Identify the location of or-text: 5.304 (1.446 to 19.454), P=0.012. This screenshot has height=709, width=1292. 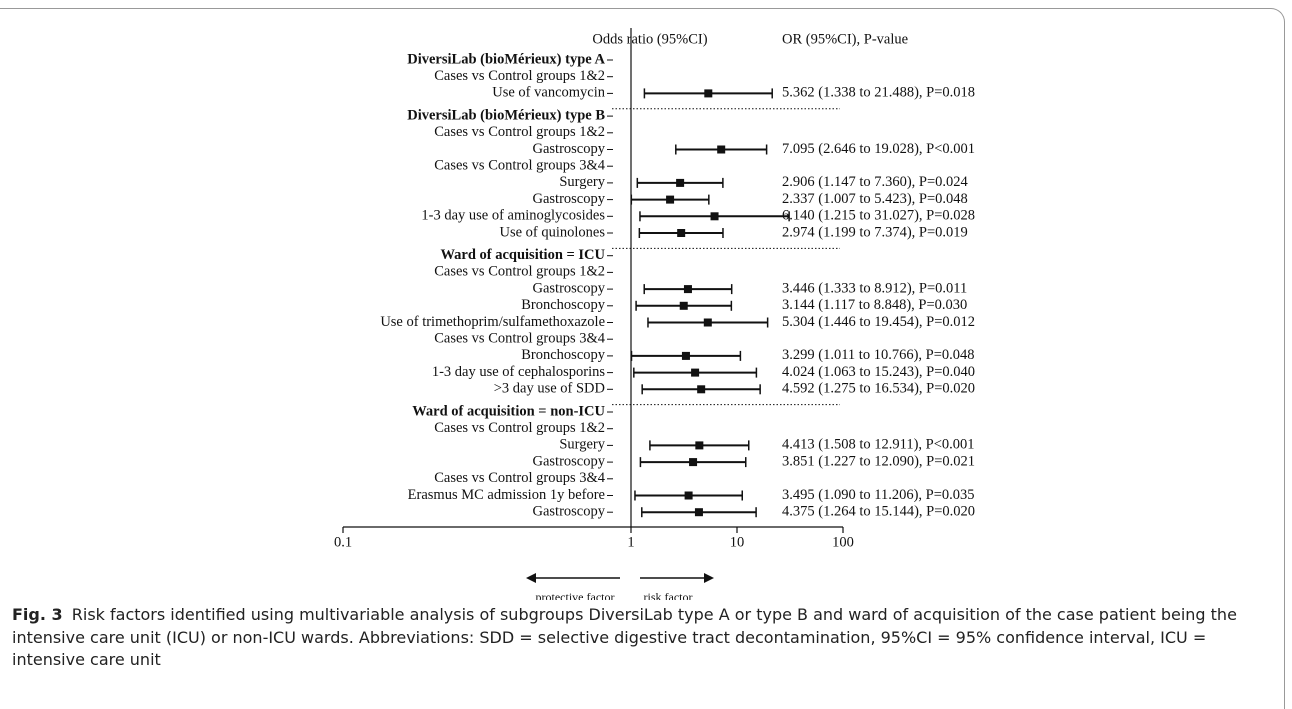
(878, 322).